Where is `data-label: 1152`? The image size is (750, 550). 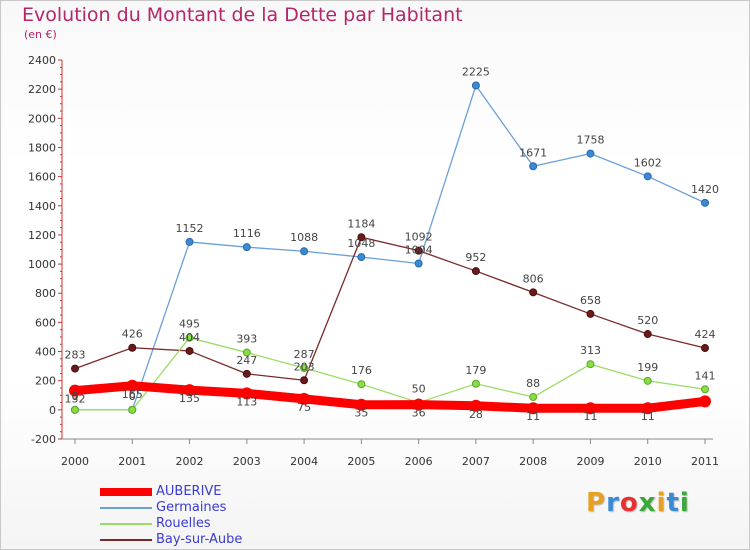
data-label: 1152 is located at coordinates (190, 228).